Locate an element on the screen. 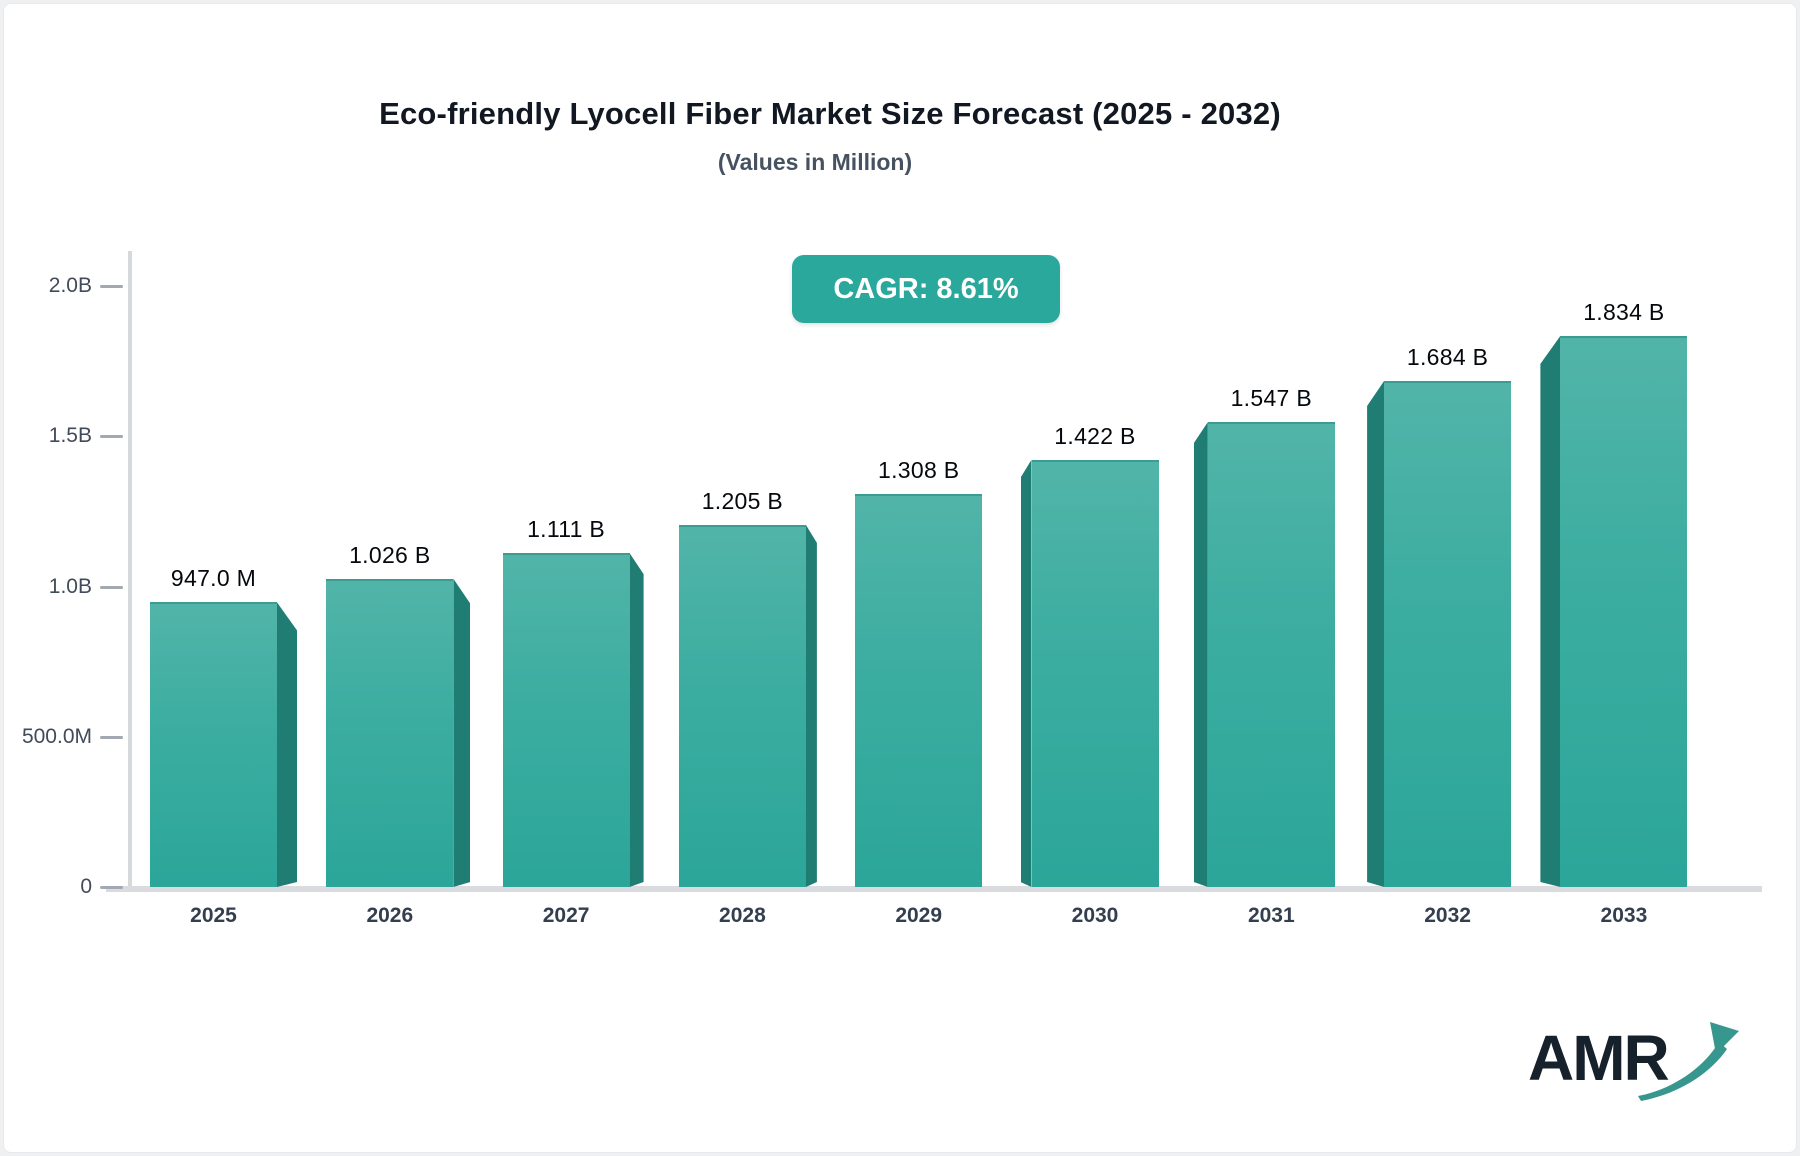 Image resolution: width=1800 pixels, height=1156 pixels. x-tick-label-2033: 2033 is located at coordinates (1624, 915).